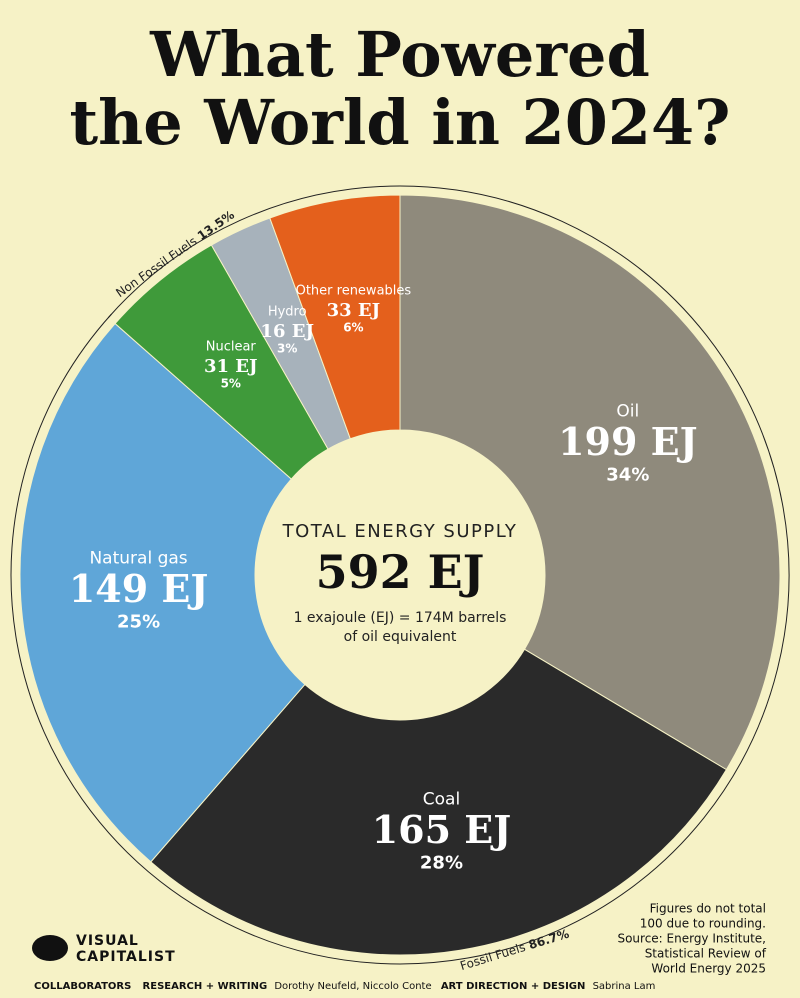 This screenshot has width=800, height=998. What do you see at coordinates (205, 986) in the screenshot?
I see `credits-role: RESEARCH + WRITING` at bounding box center [205, 986].